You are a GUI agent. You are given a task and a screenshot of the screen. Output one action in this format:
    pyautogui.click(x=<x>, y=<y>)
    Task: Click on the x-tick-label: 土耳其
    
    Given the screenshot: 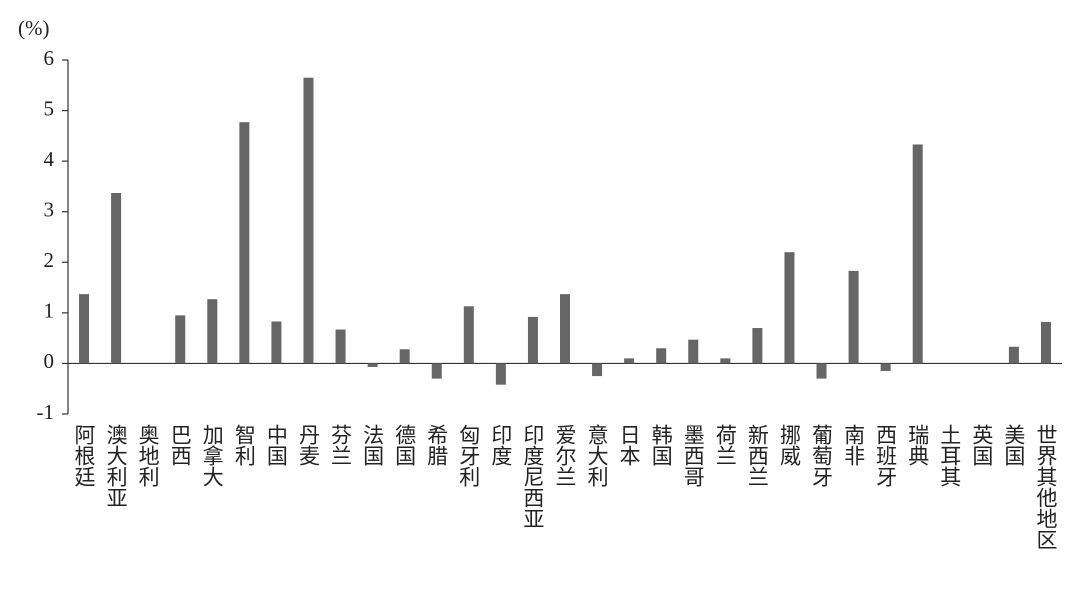 What is the action you would take?
    pyautogui.click(x=950, y=455)
    